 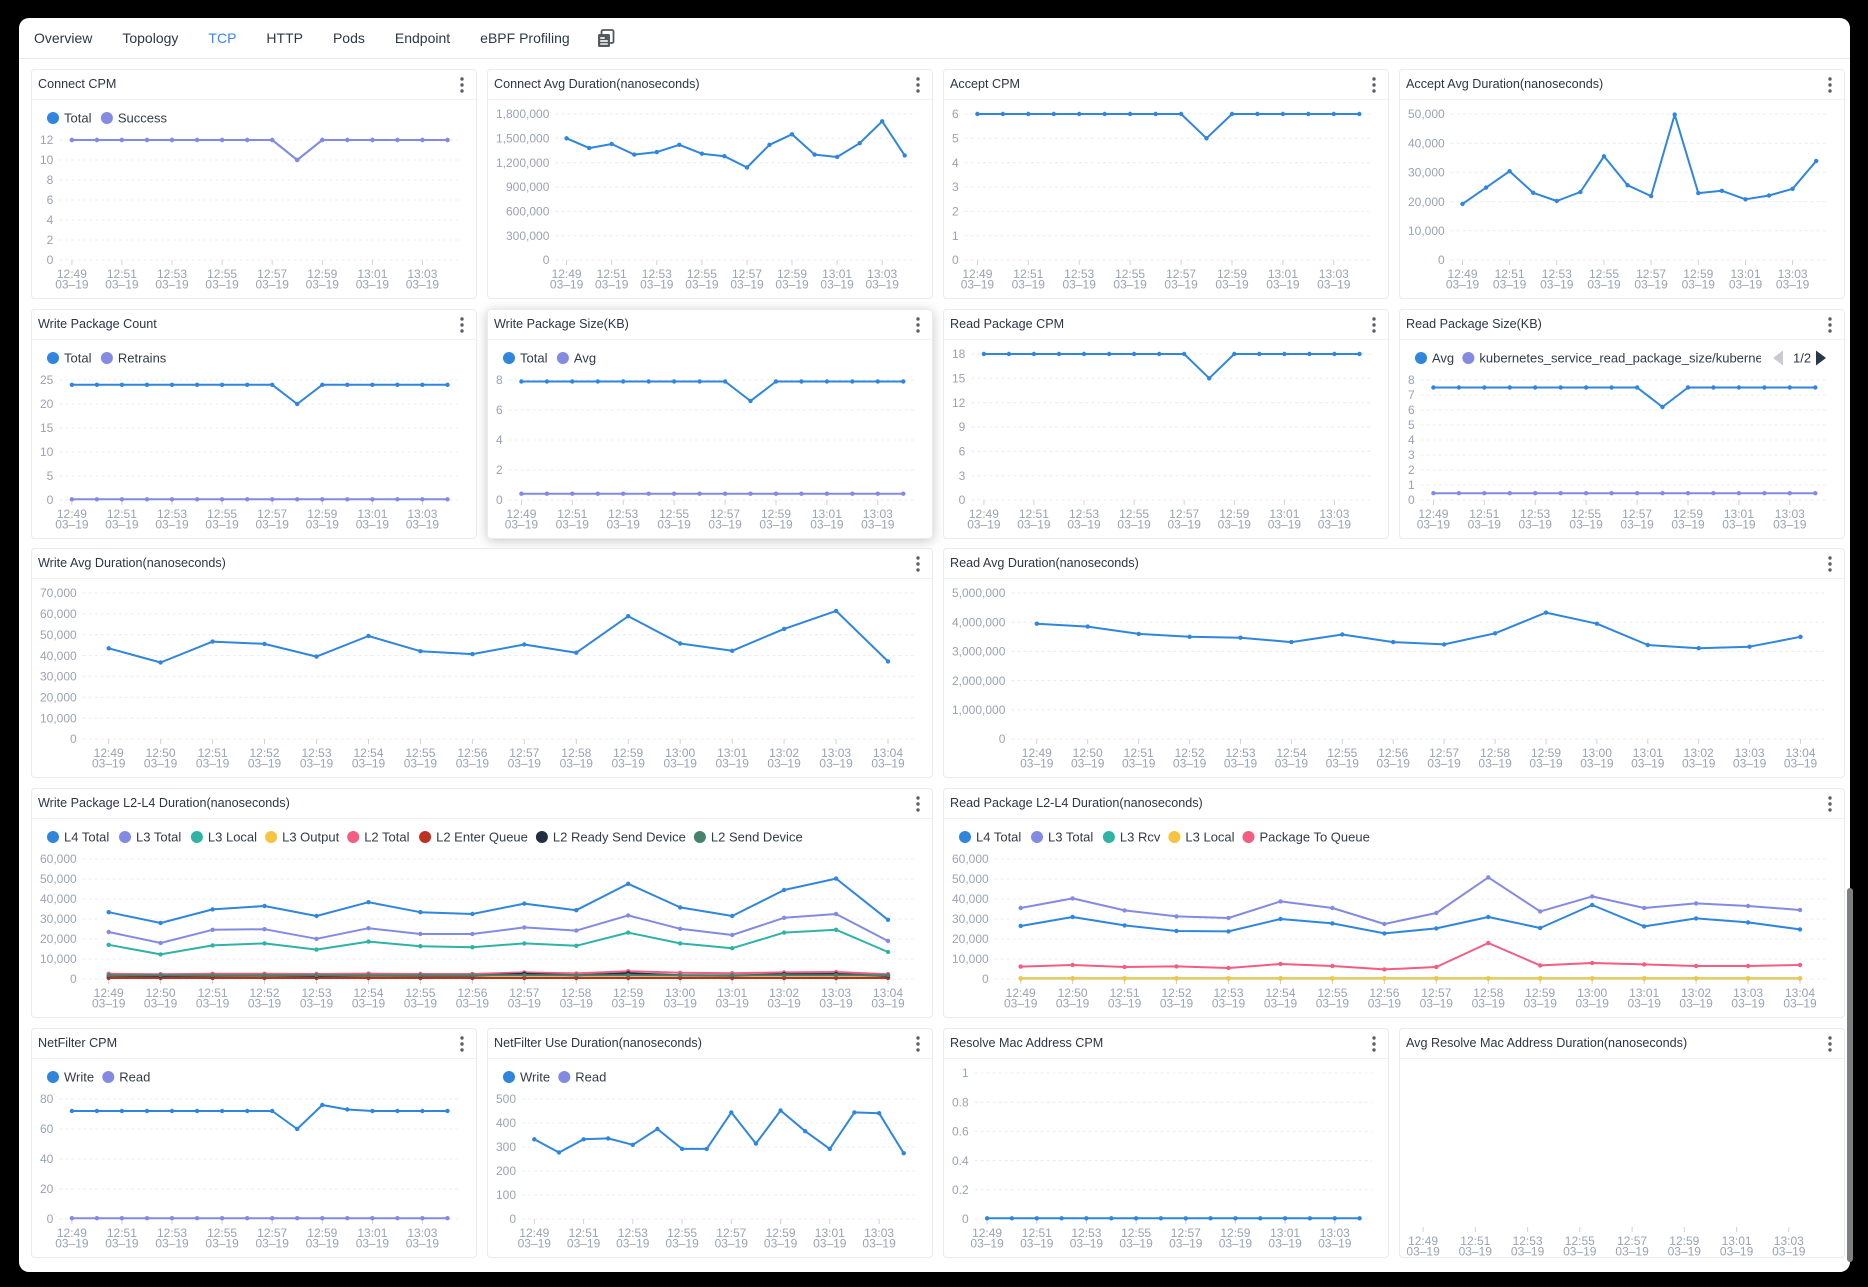 I want to click on svg-text: Avg, so click(x=1443, y=358).